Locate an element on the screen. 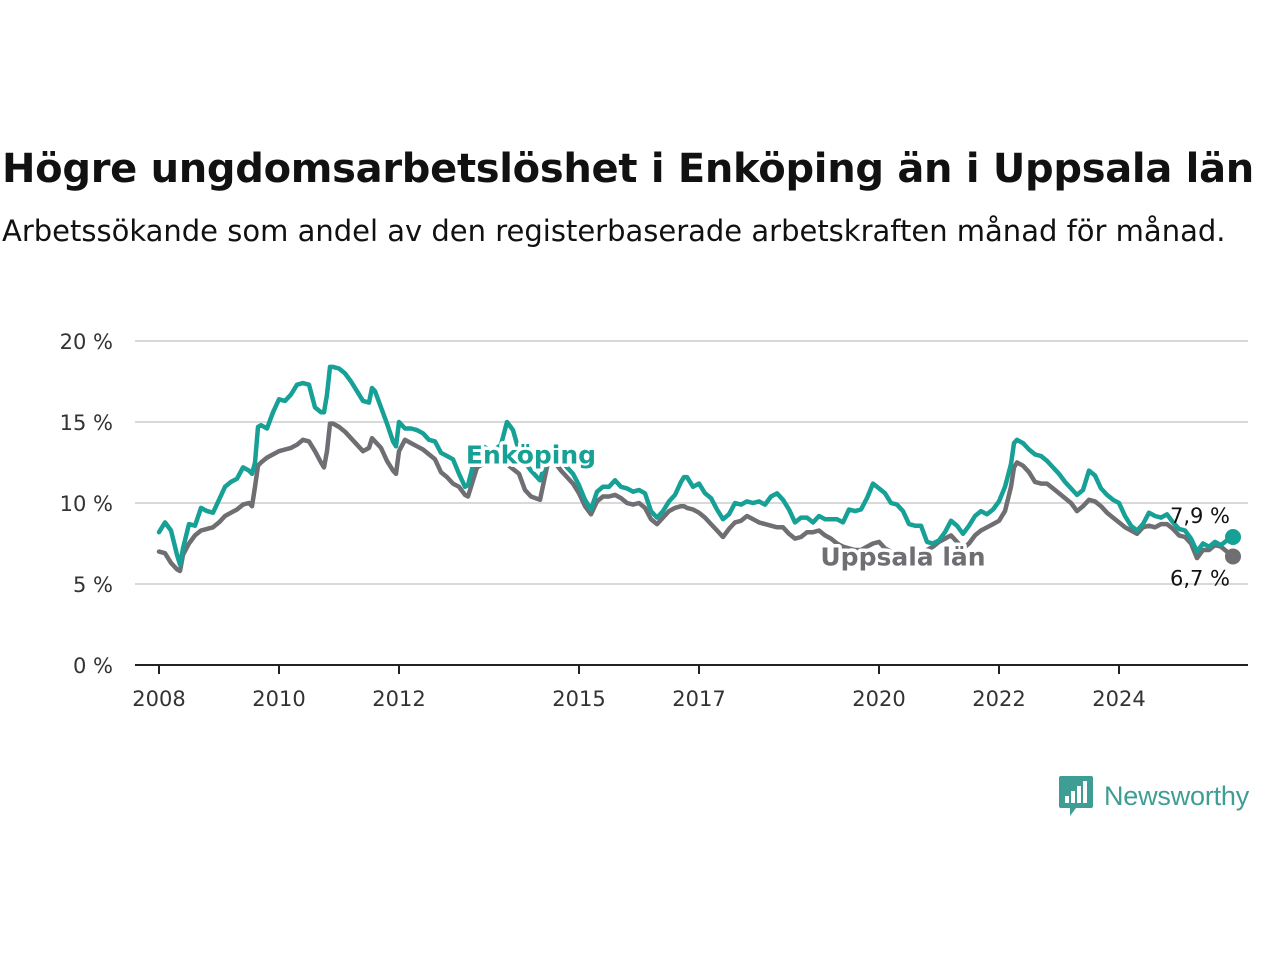  end-value-label-enkoping: 7,9 % is located at coordinates (1200, 516).